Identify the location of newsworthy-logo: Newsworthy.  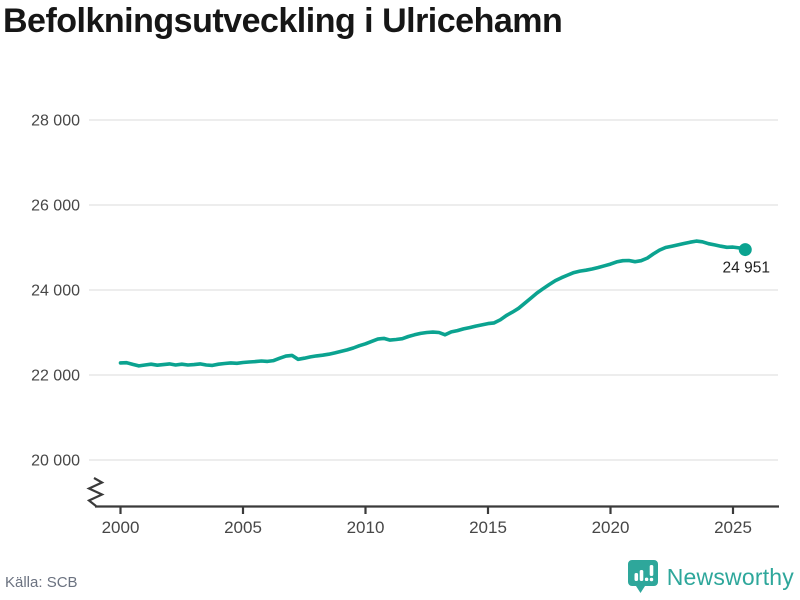
(710, 577).